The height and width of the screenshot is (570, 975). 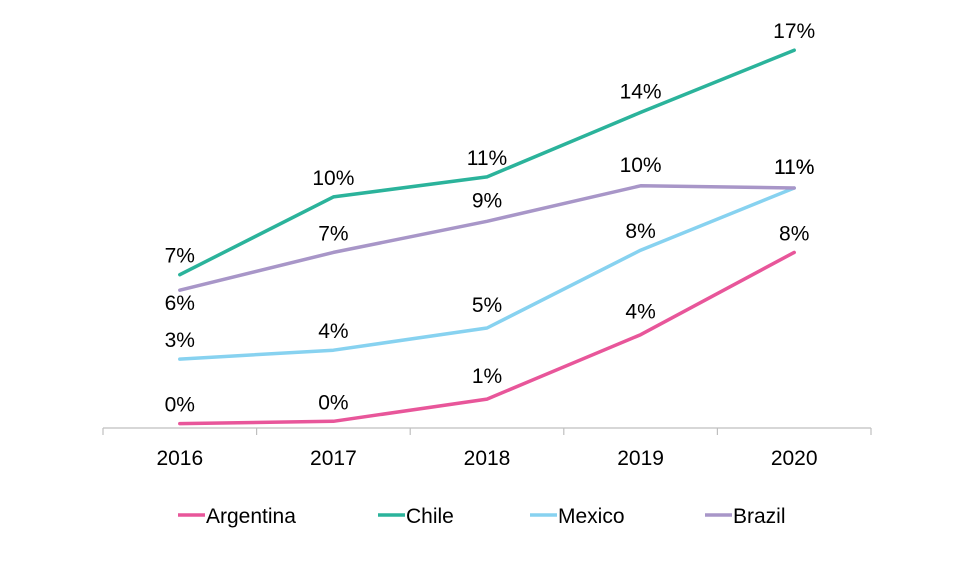 I want to click on data-label-chile-2019: 14%, so click(x=641, y=91).